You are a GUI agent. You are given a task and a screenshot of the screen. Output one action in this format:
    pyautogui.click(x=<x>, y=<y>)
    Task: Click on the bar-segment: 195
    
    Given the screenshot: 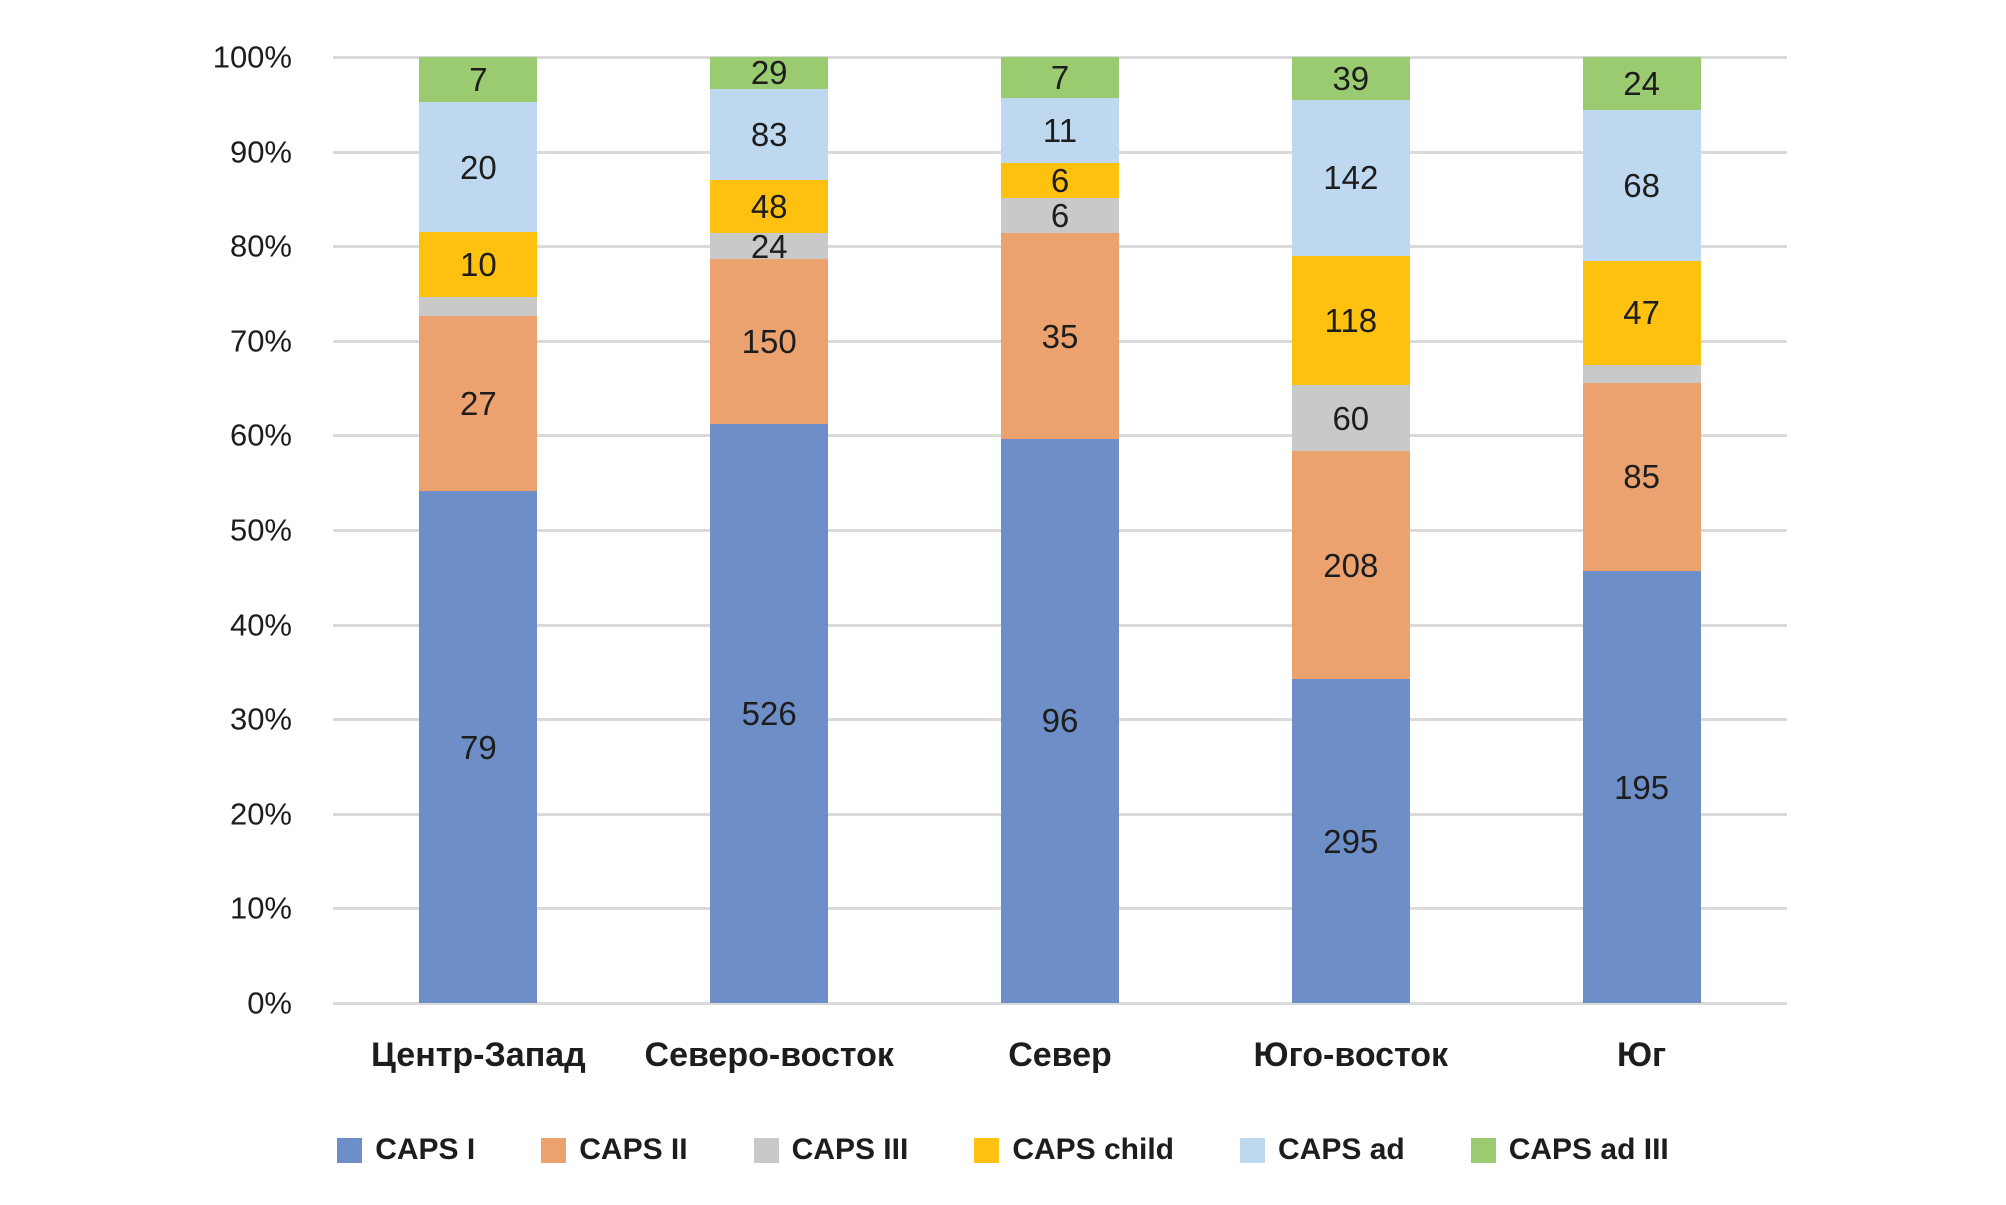 What is the action you would take?
    pyautogui.click(x=1641, y=787)
    